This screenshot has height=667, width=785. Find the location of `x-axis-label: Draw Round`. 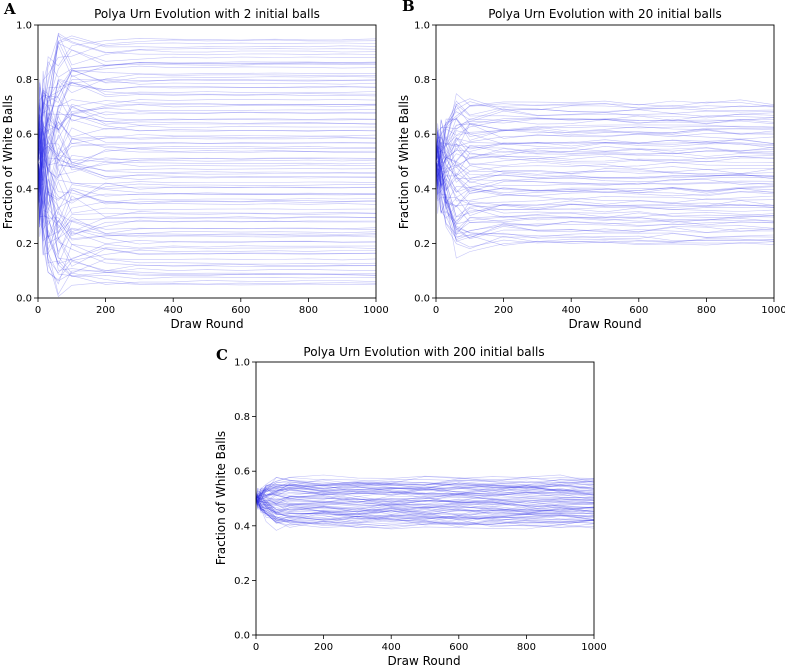

x-axis-label: Draw Round is located at coordinates (206, 324).